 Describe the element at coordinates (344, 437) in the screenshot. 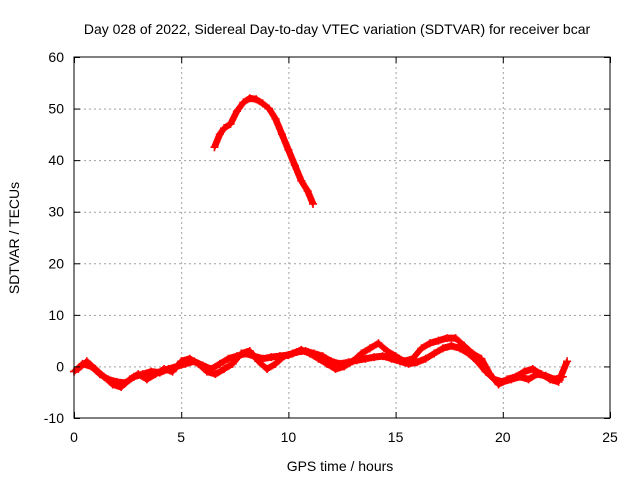

I see `x-tick-labels: 0 5 10 15 20 25` at that location.